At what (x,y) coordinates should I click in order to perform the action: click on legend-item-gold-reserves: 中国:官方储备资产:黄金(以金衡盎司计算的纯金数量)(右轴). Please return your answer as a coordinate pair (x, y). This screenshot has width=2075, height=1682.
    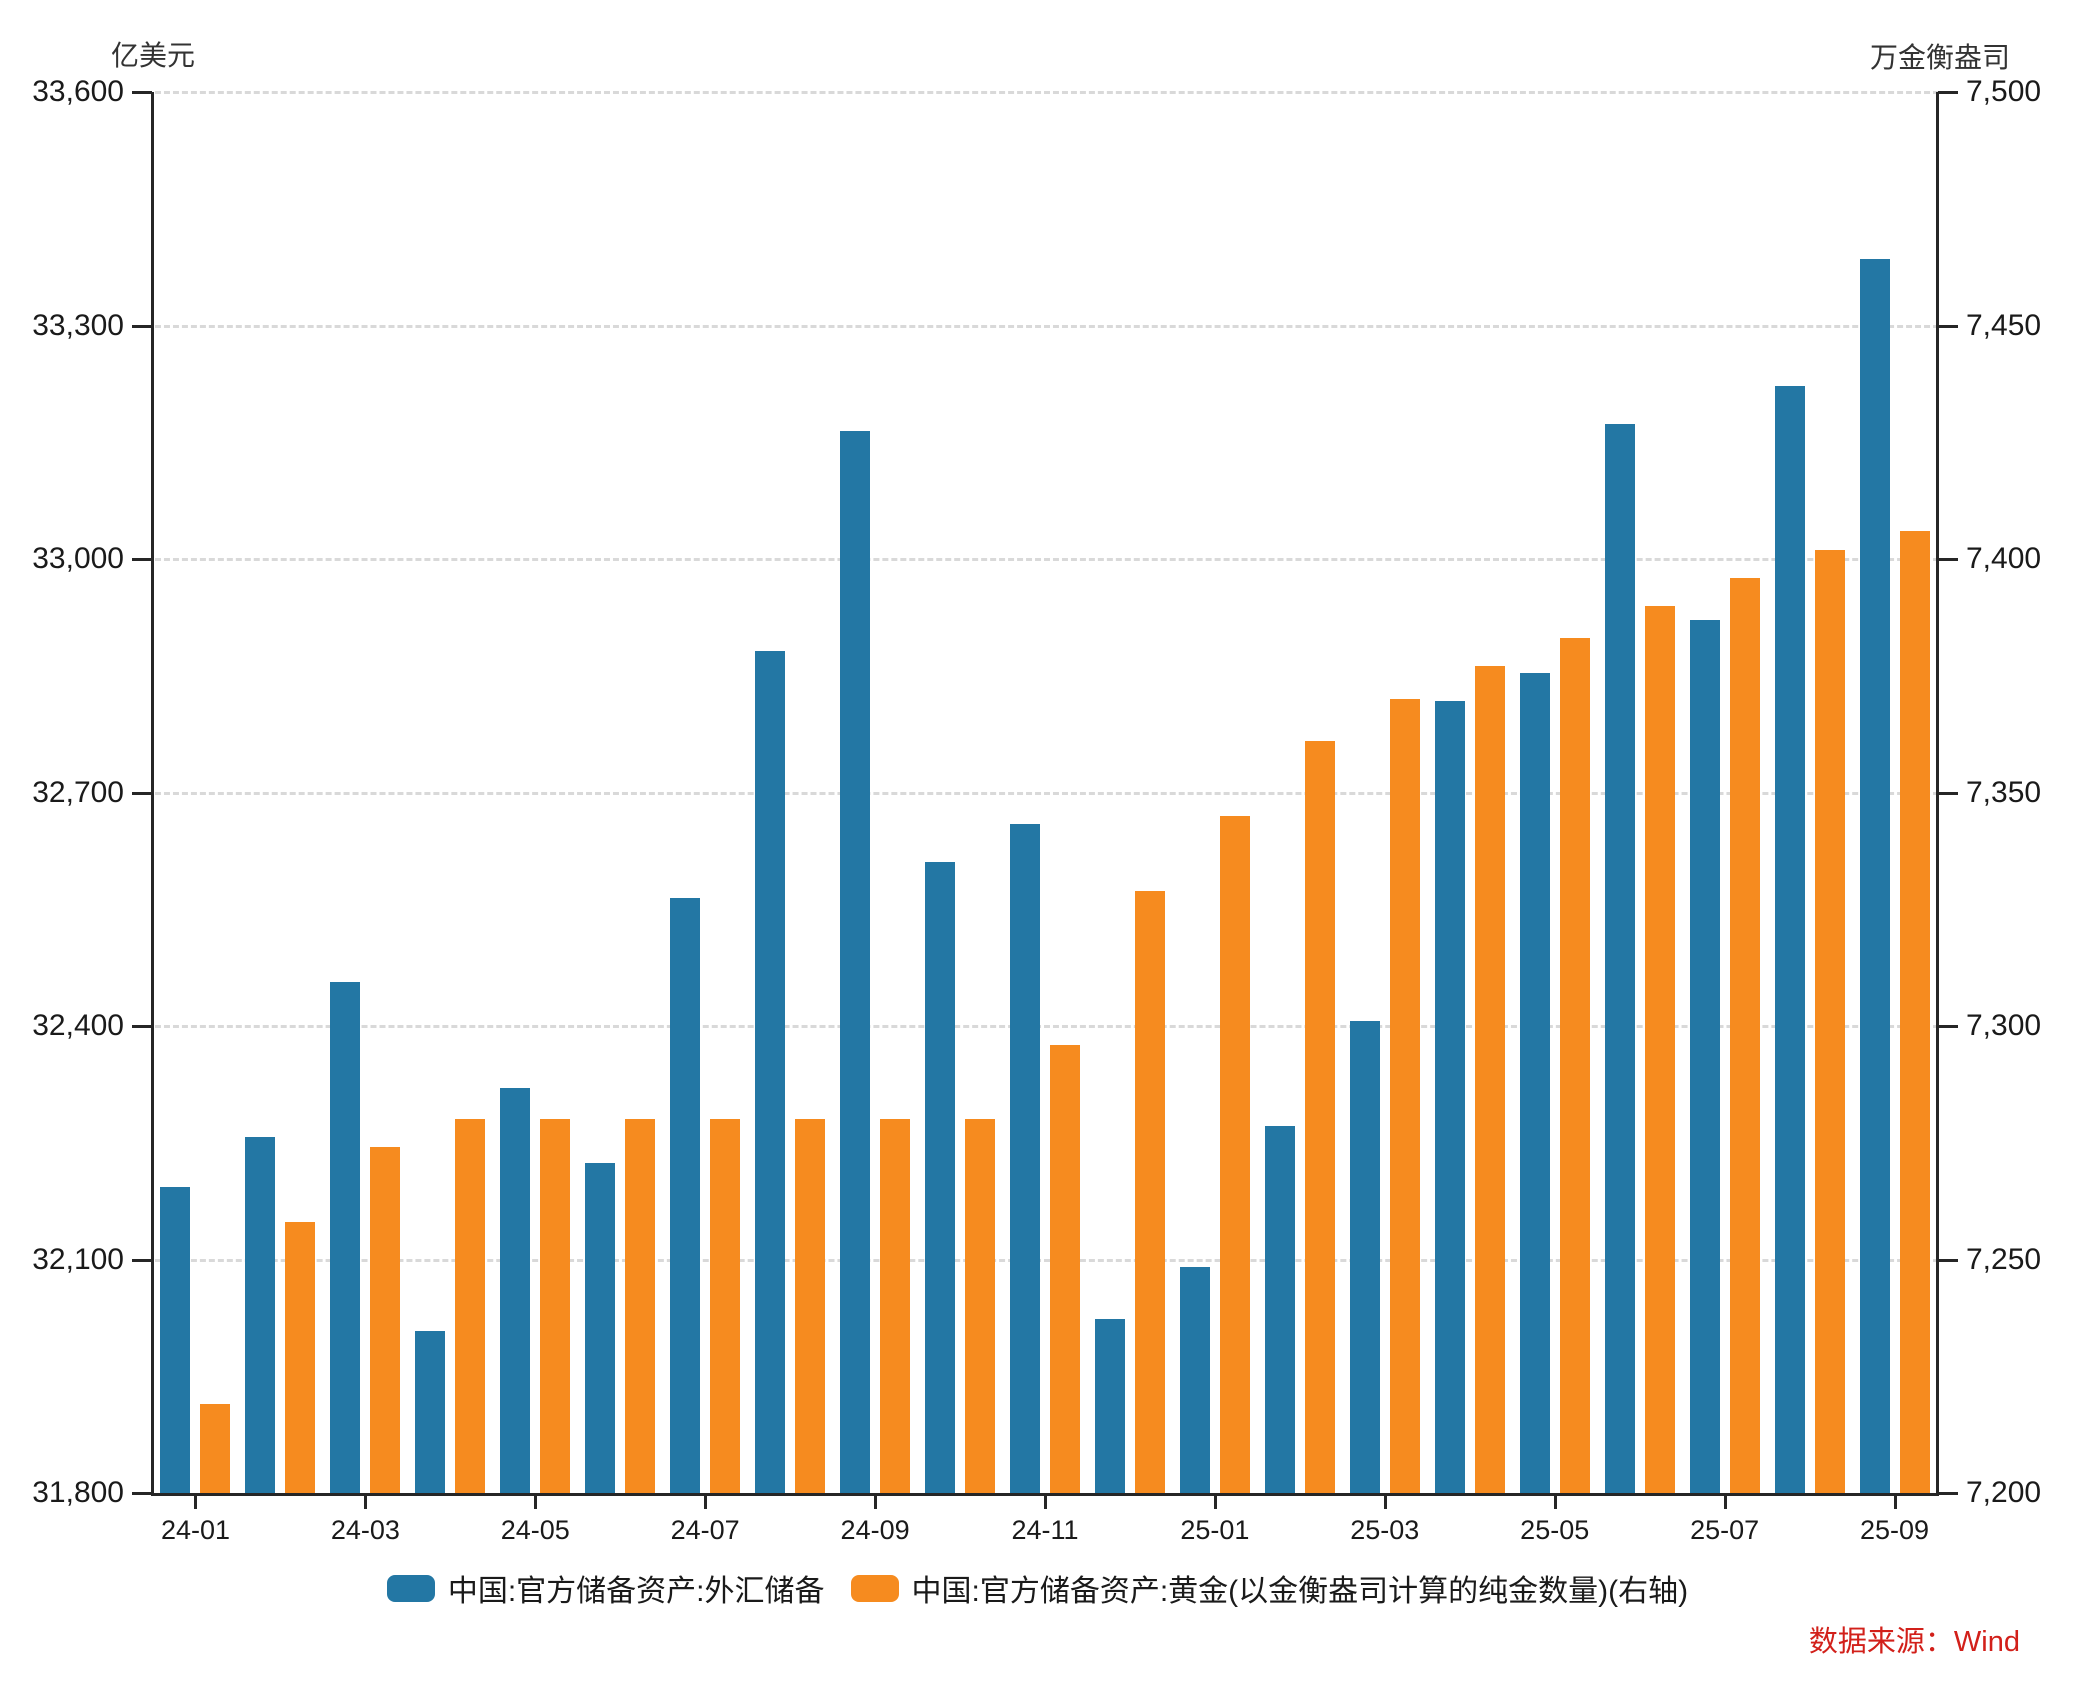
    Looking at the image, I should click on (1269, 1588).